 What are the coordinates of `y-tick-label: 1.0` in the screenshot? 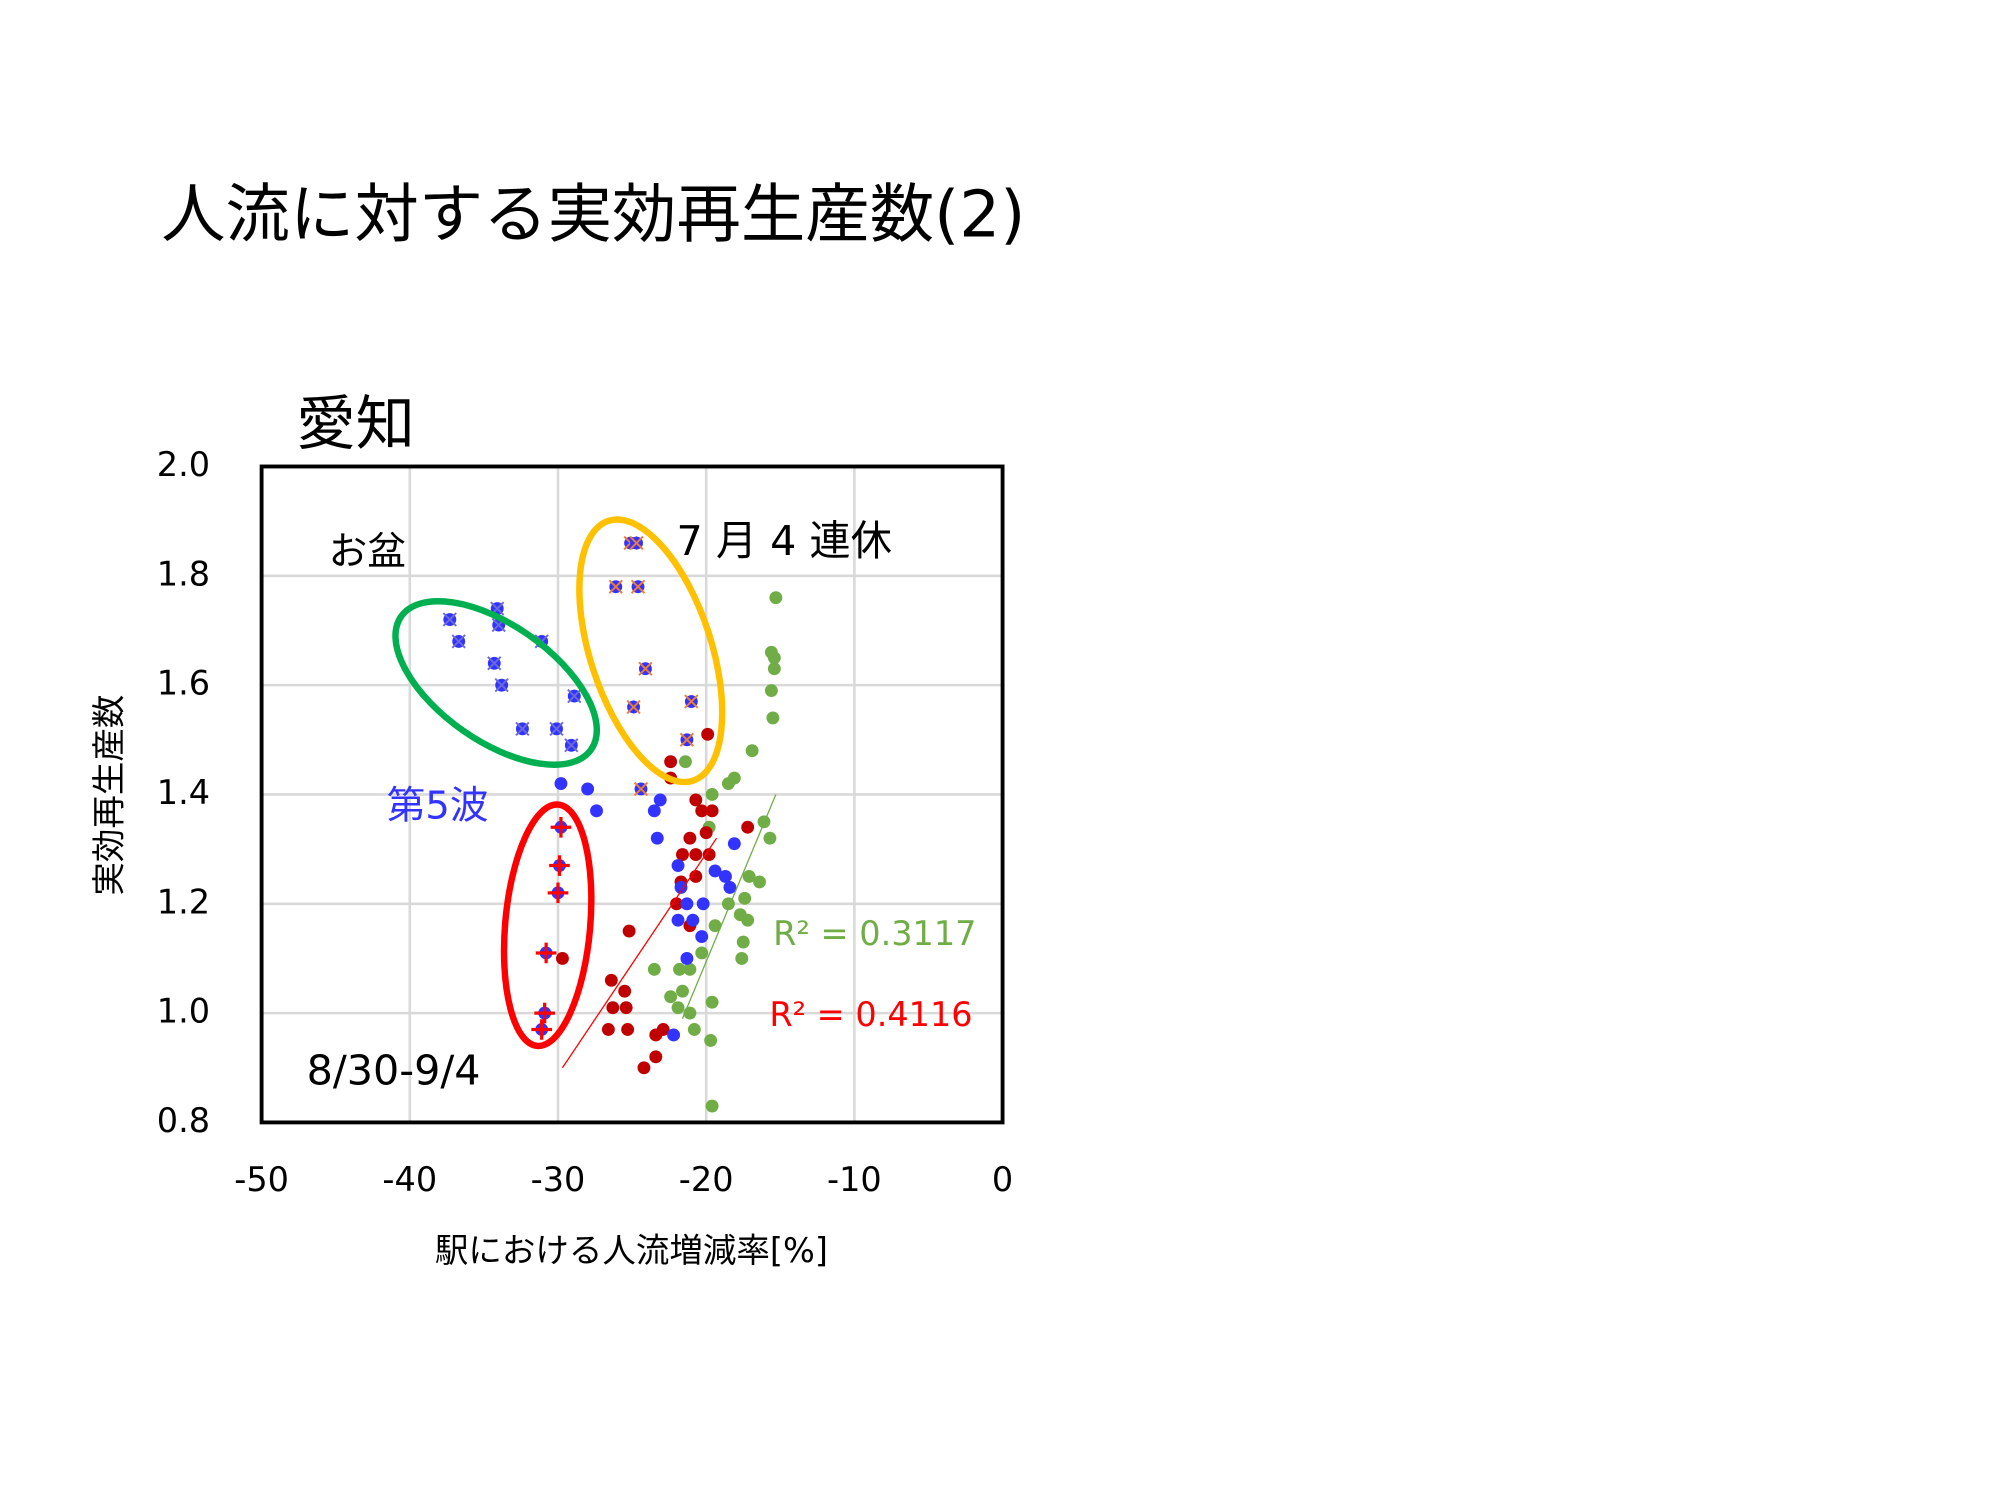 It's located at (183, 1011).